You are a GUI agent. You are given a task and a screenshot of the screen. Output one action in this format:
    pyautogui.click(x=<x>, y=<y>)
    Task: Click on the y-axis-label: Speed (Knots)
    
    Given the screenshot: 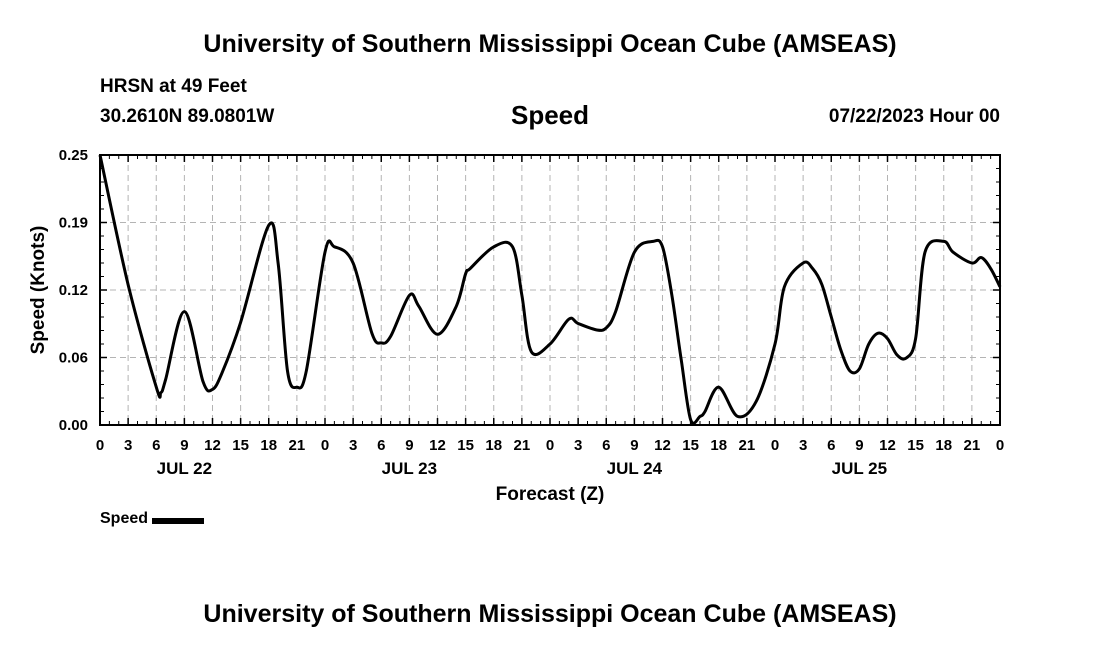 What is the action you would take?
    pyautogui.click(x=38, y=290)
    